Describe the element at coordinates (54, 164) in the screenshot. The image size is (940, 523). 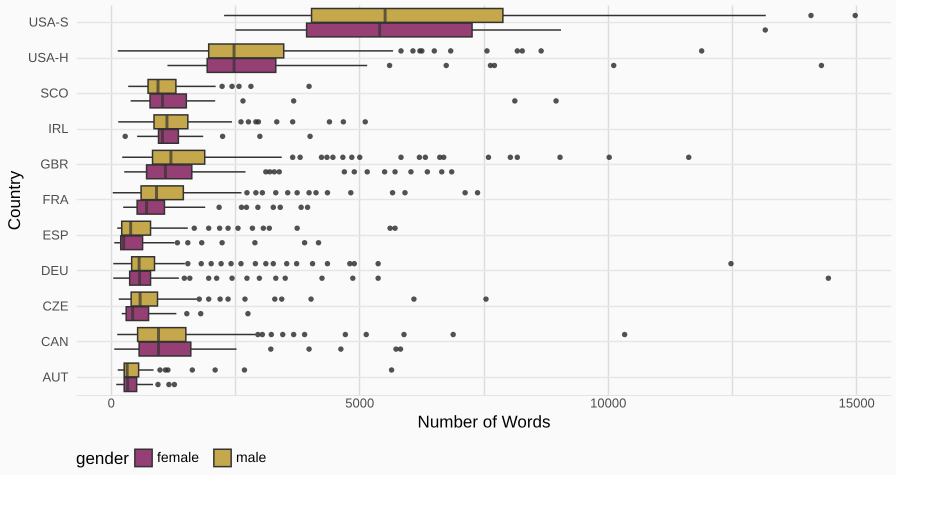
I see `y-tick-label: GBR` at that location.